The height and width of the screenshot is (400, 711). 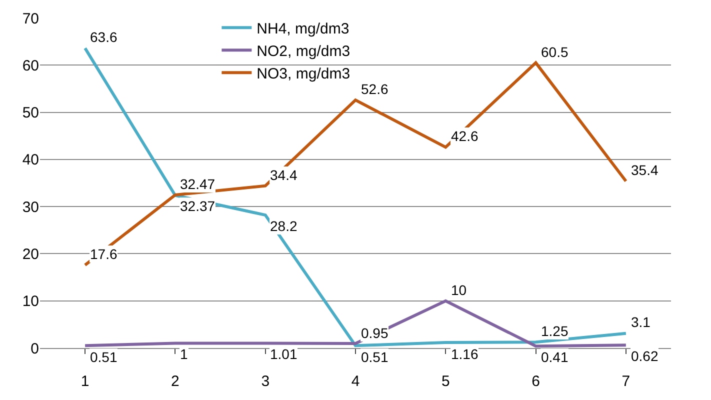 I want to click on legend-label: NO2, mg/dm3, so click(x=303, y=51).